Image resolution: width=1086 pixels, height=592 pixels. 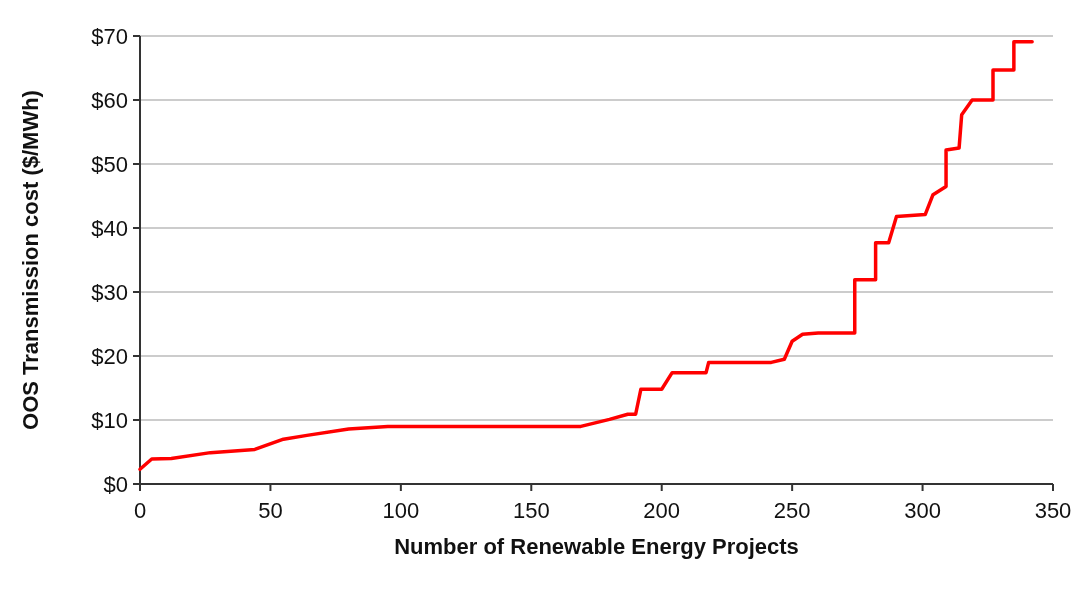 What do you see at coordinates (109, 100) in the screenshot?
I see `y-tick-label: $60` at bounding box center [109, 100].